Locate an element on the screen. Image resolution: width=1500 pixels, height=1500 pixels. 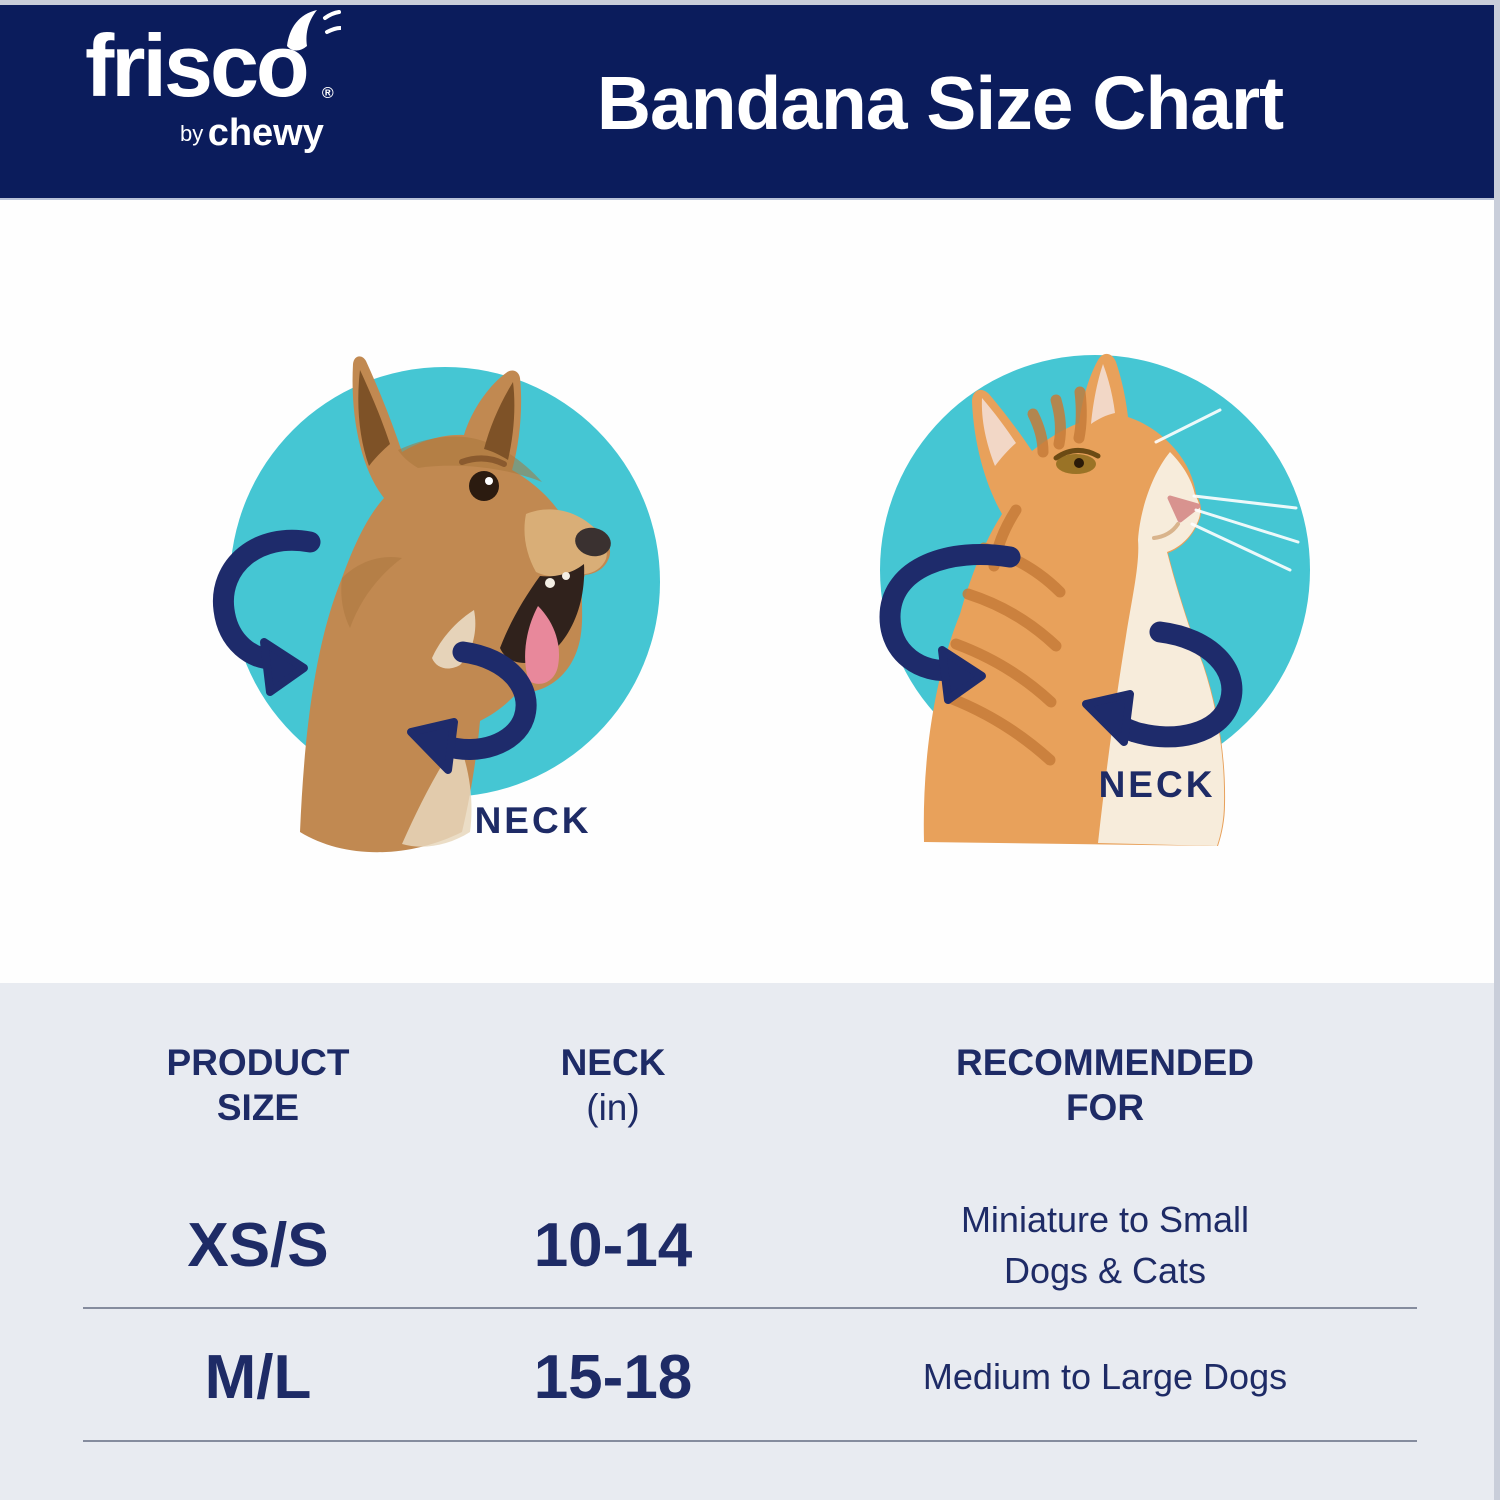
frisco-wordmark: frisco ® is located at coordinates (213, 60).